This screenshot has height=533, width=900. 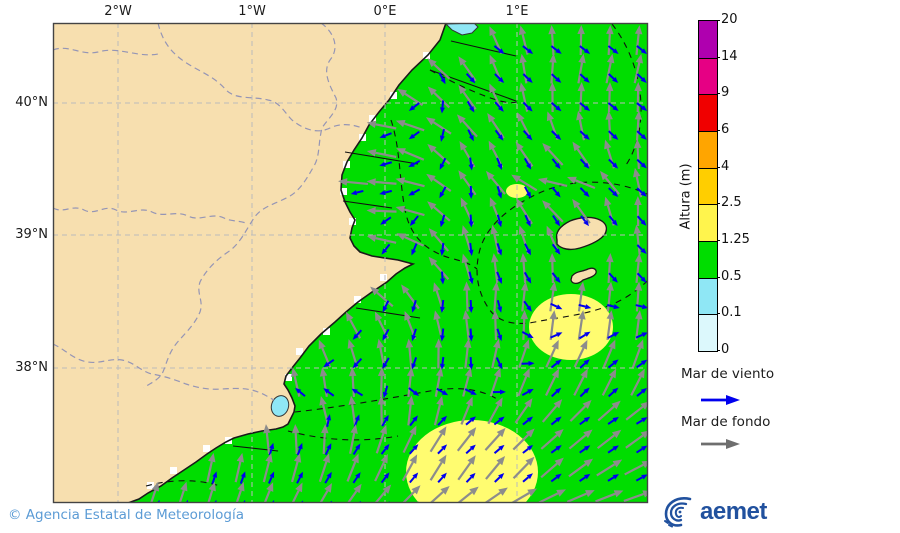 What do you see at coordinates (718, 57) in the screenshot?
I see `colorbar-tick-mark` at bounding box center [718, 57].